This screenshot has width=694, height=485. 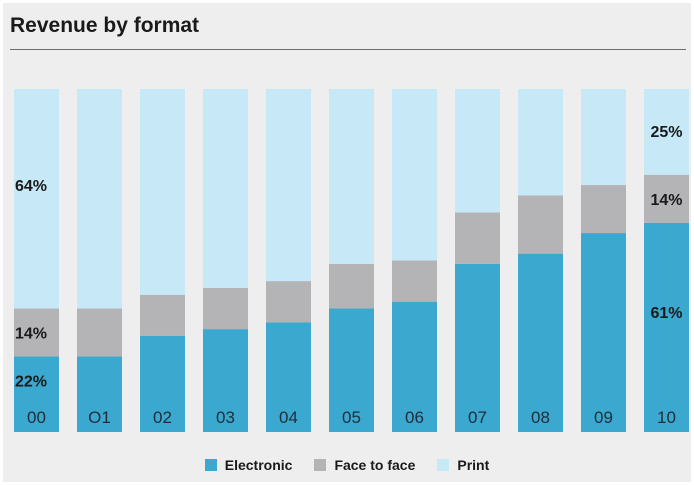 I want to click on data-label-face-to-face-10: 14%, so click(x=666, y=200).